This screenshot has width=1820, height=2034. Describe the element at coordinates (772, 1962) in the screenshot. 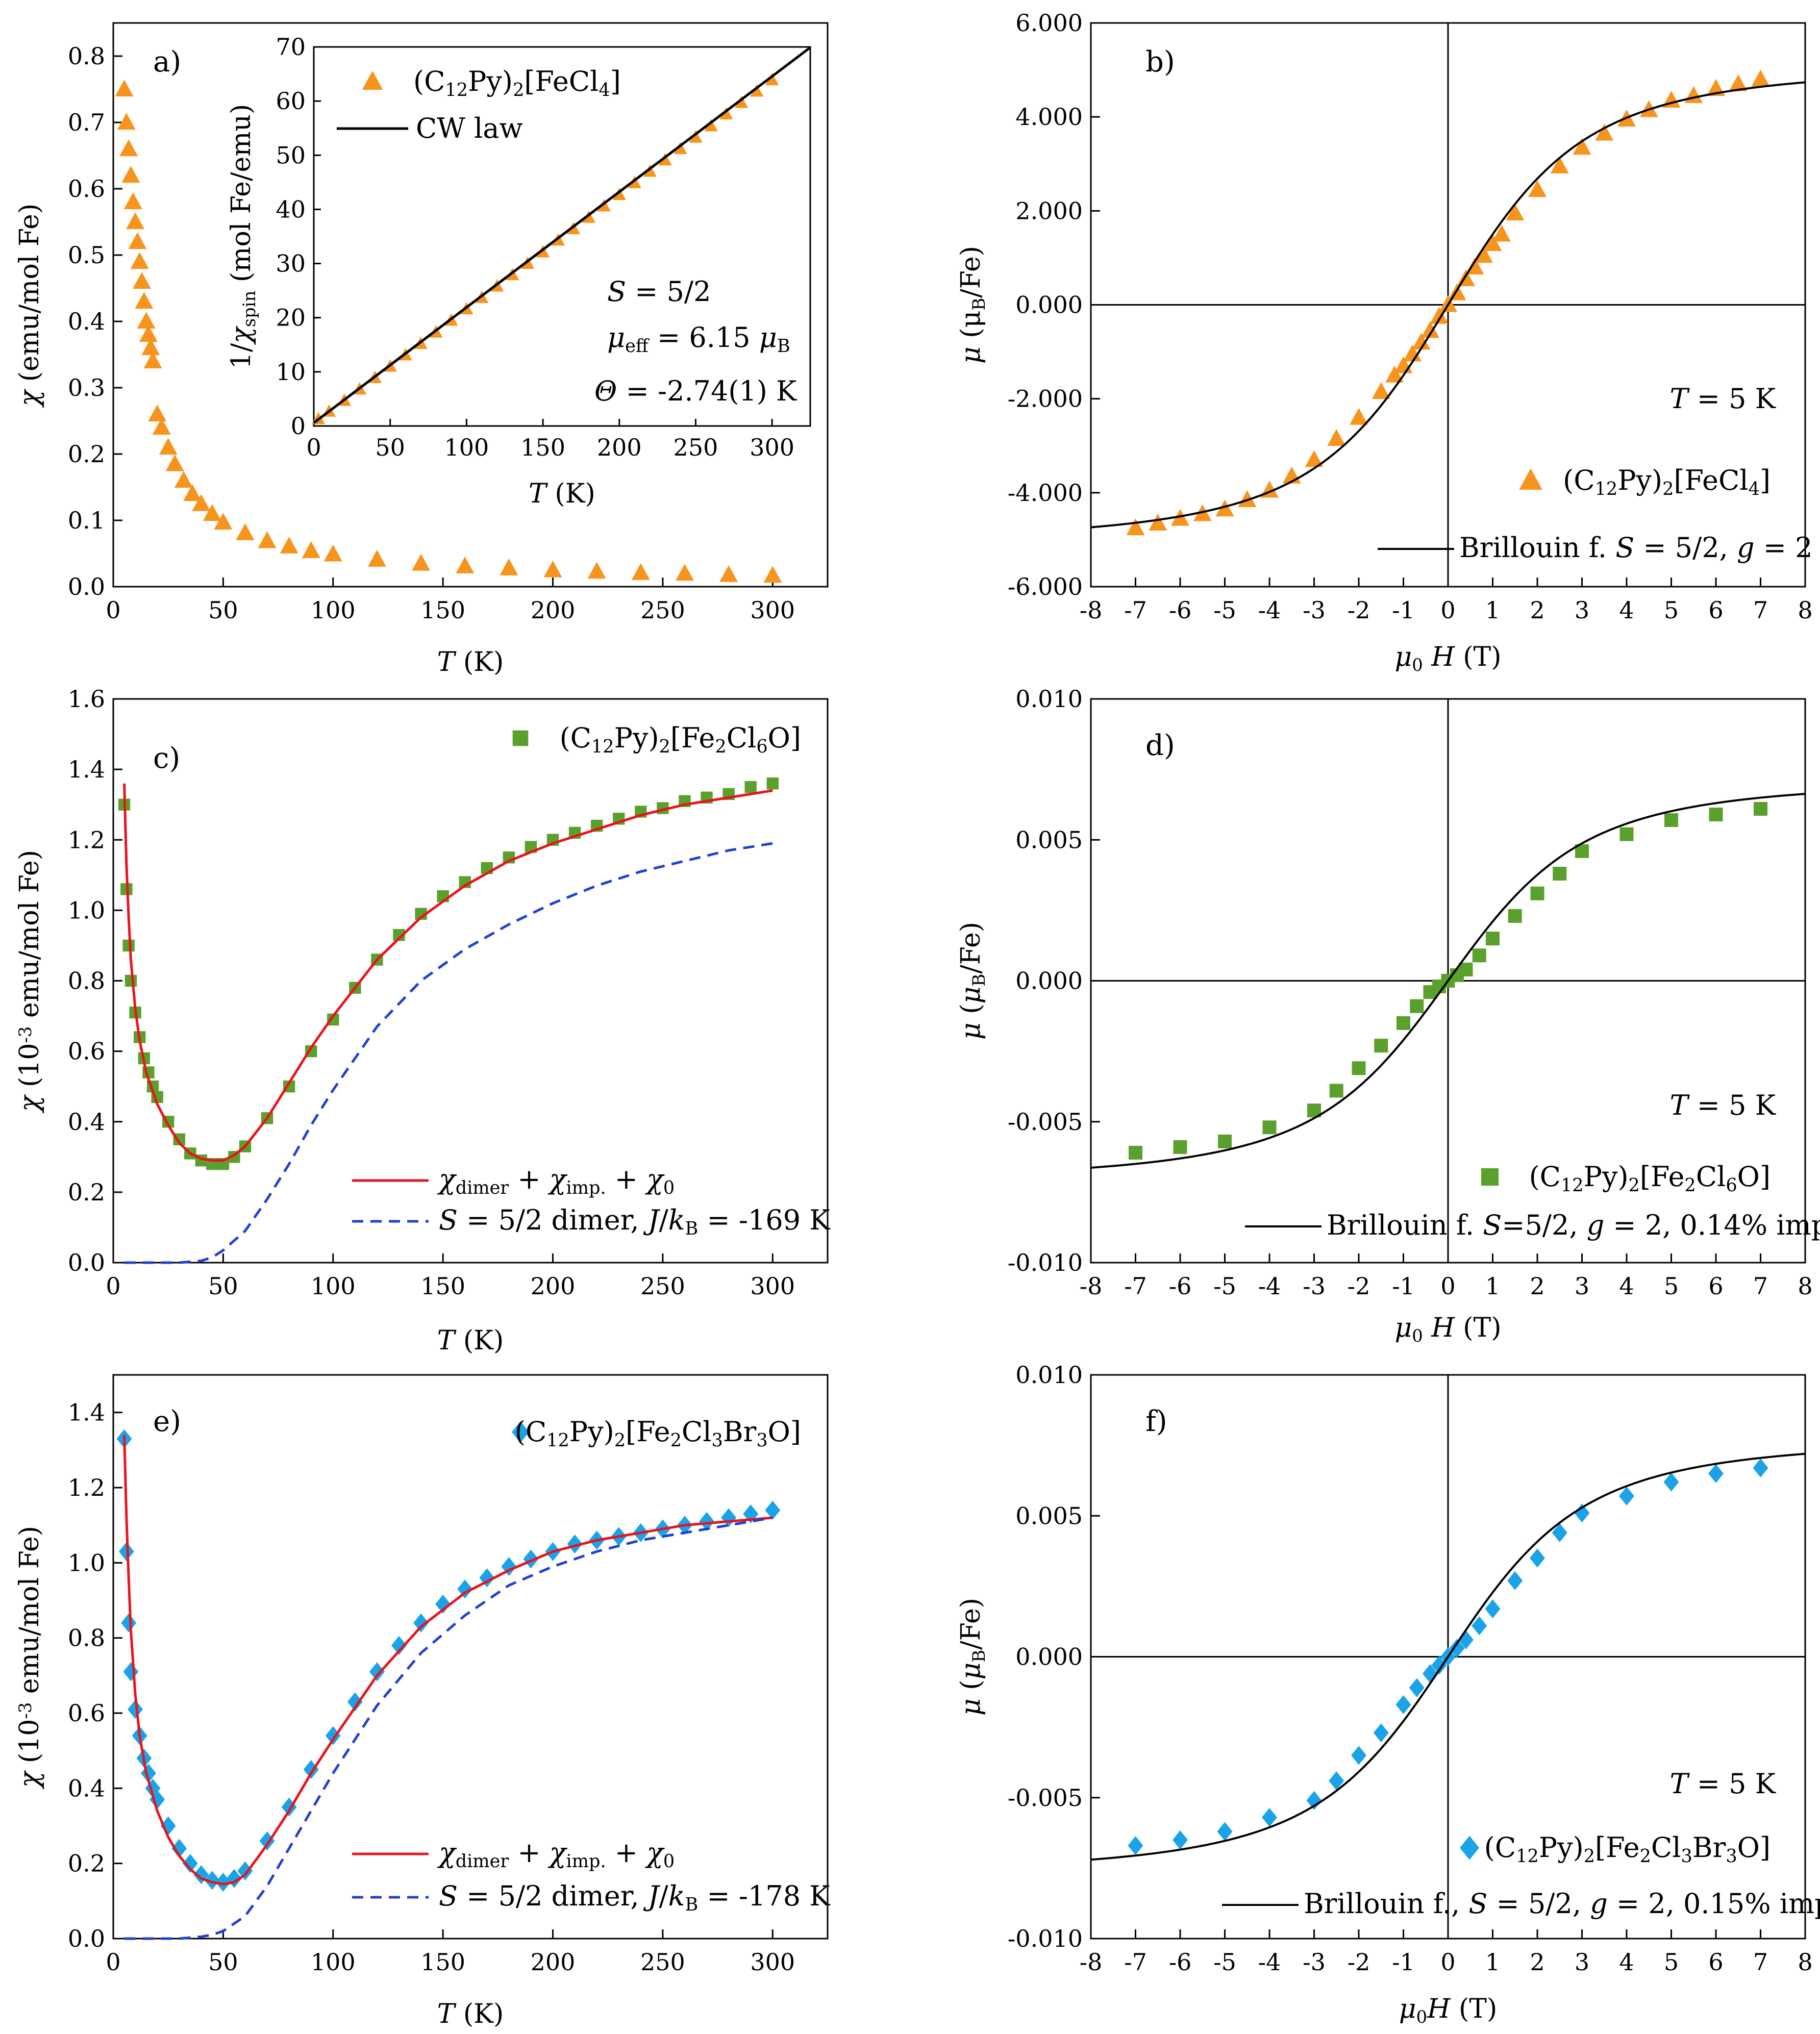

I see `x-tick-label: 300` at that location.